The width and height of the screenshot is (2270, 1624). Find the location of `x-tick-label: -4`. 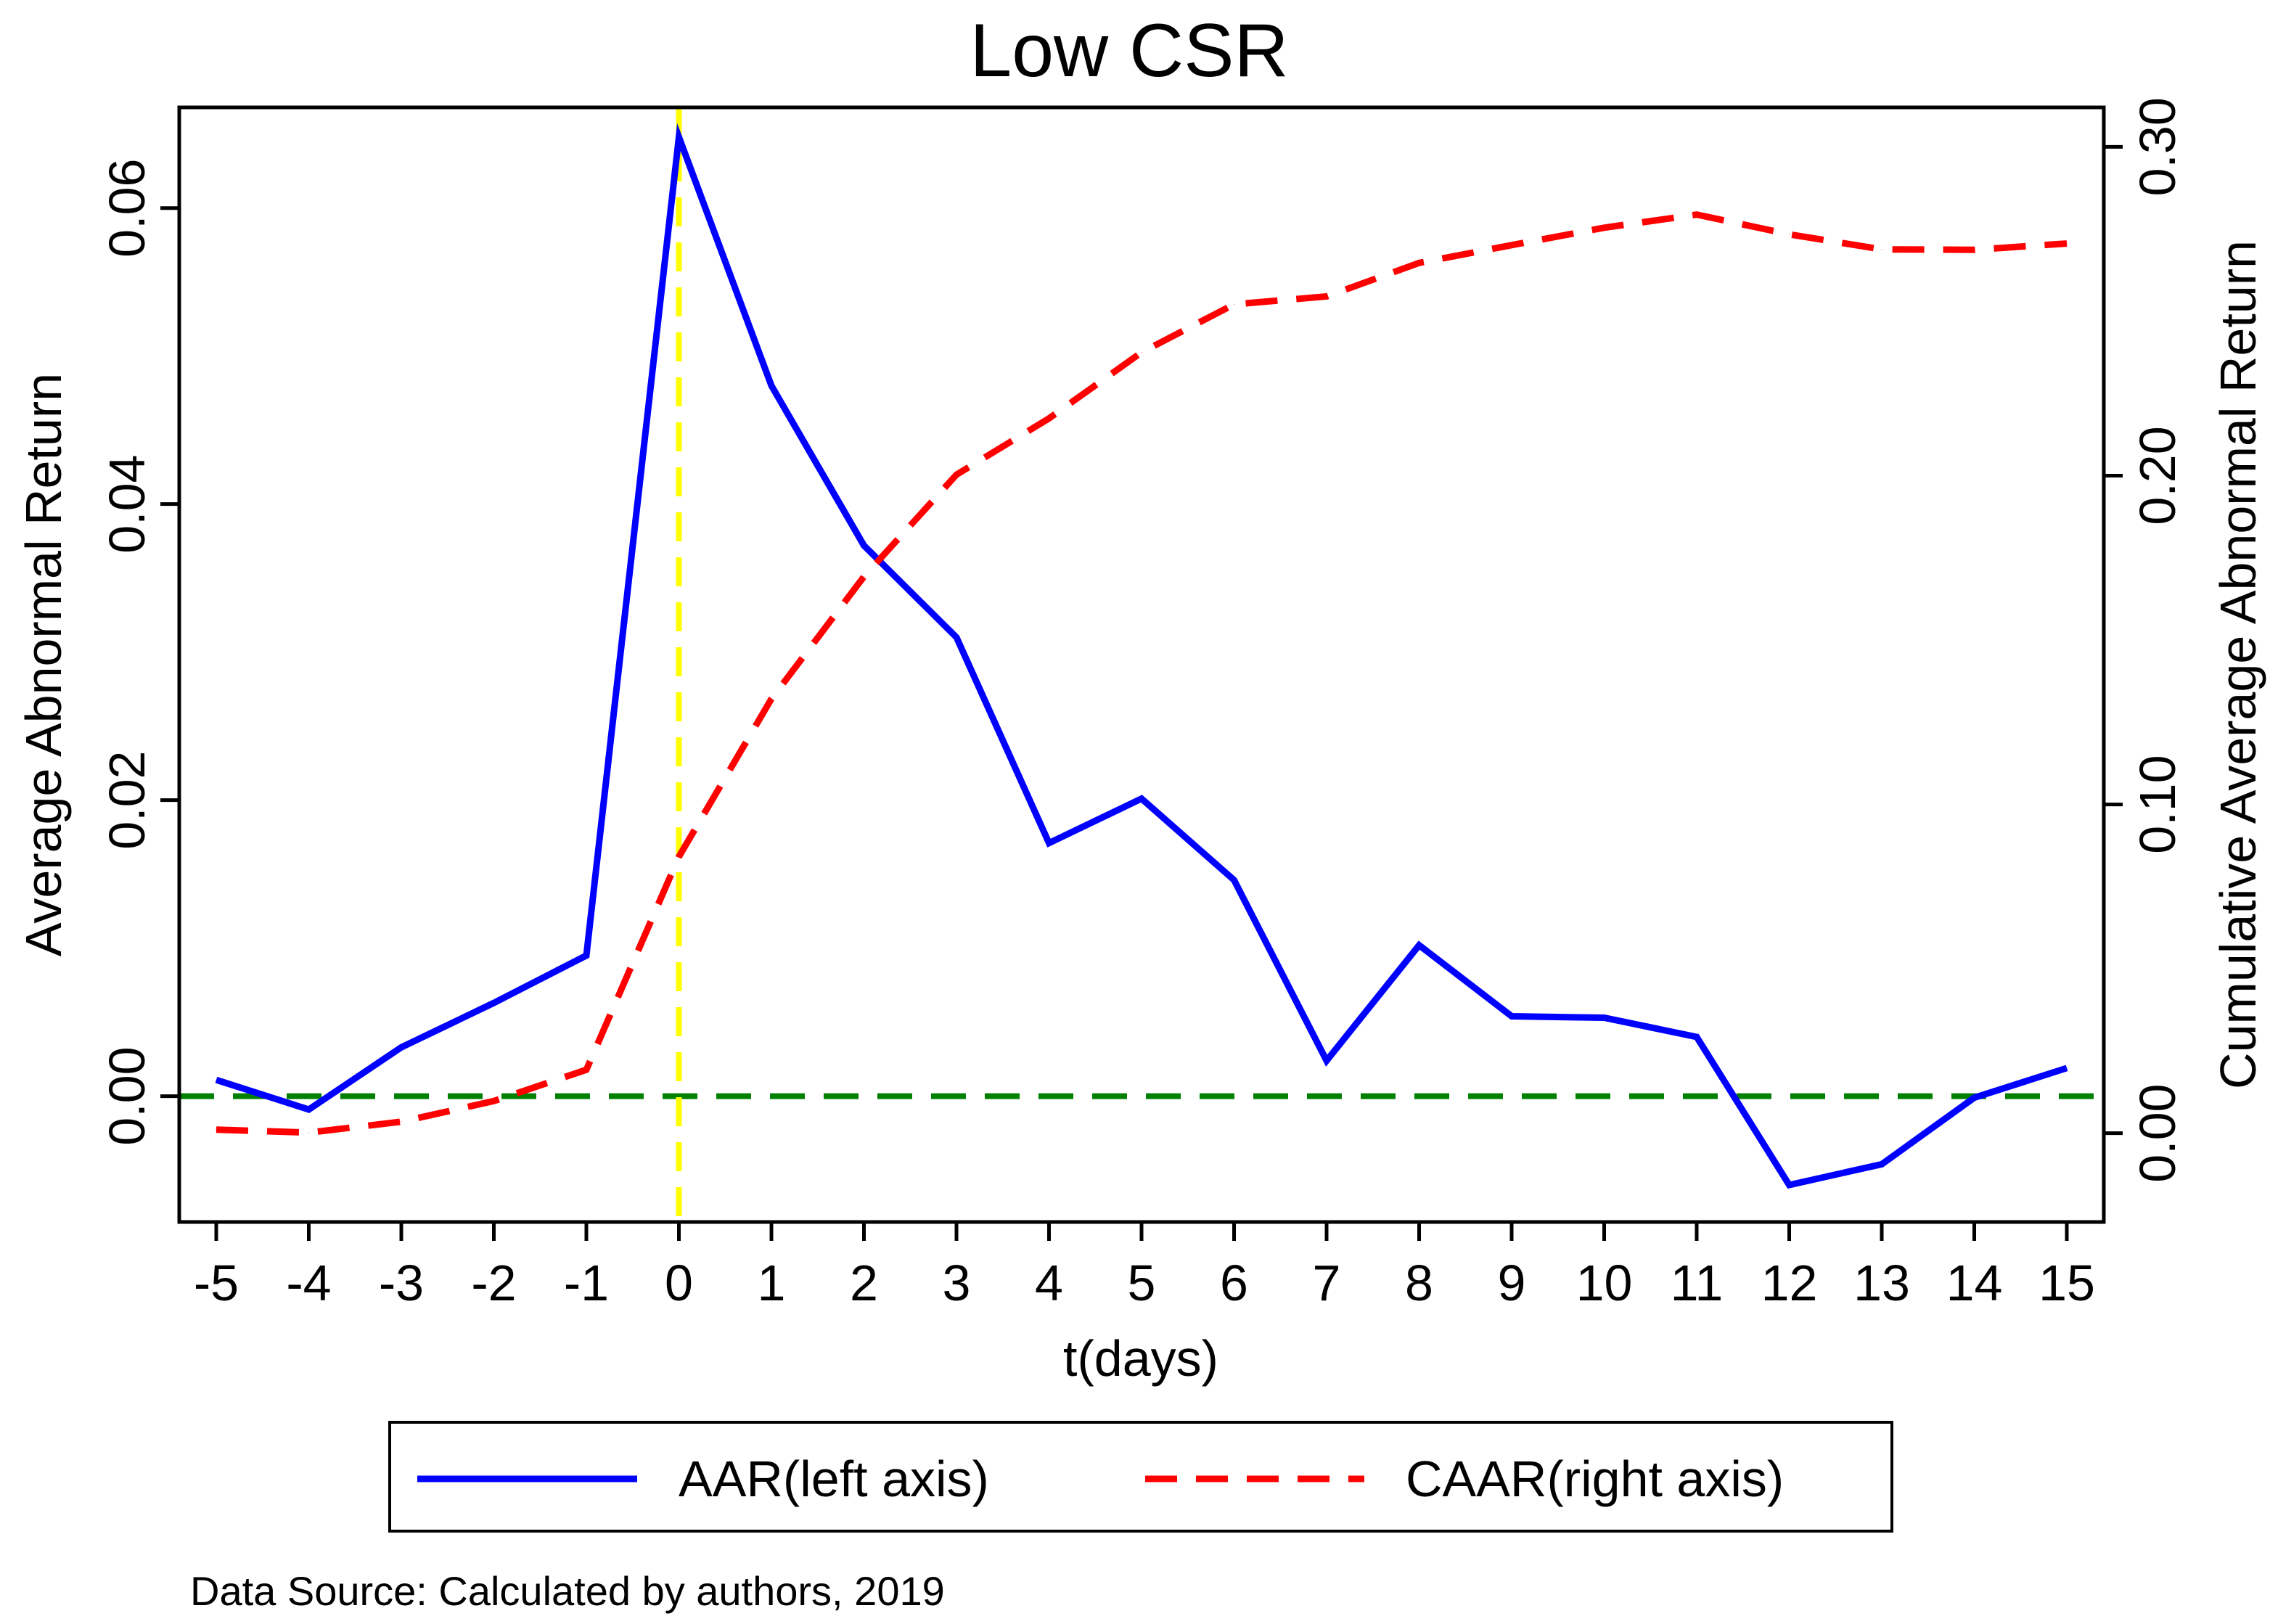

x-tick-label: -4 is located at coordinates (308, 1283).